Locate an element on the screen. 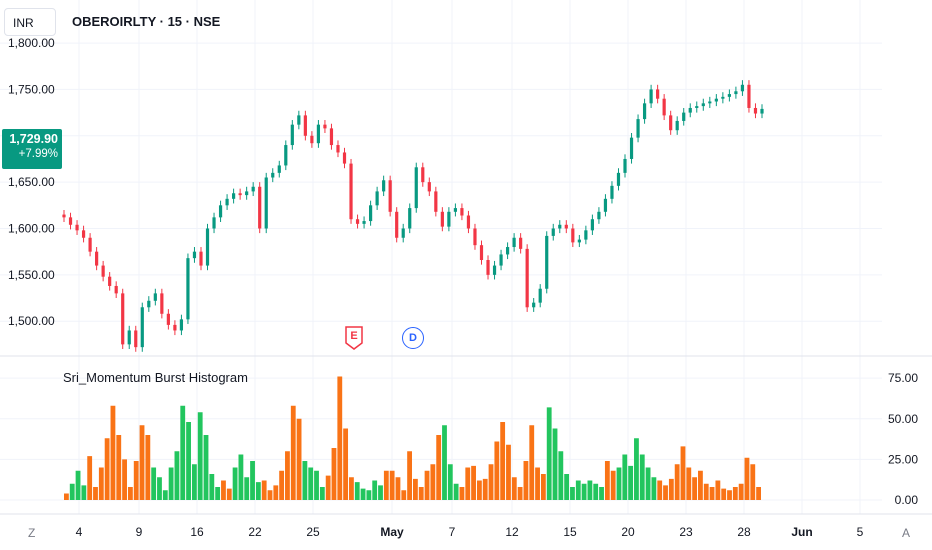  earnings-icon is located at coordinates (354, 338).